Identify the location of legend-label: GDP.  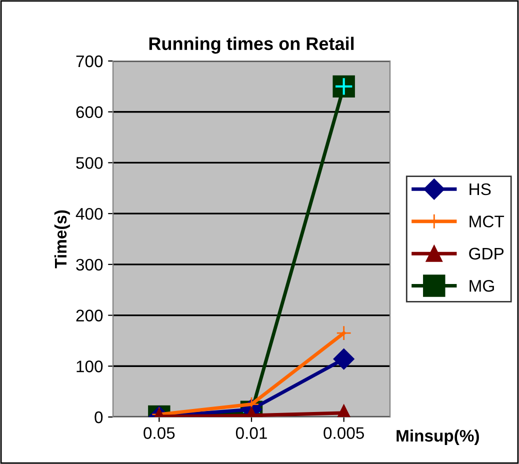
(486, 254).